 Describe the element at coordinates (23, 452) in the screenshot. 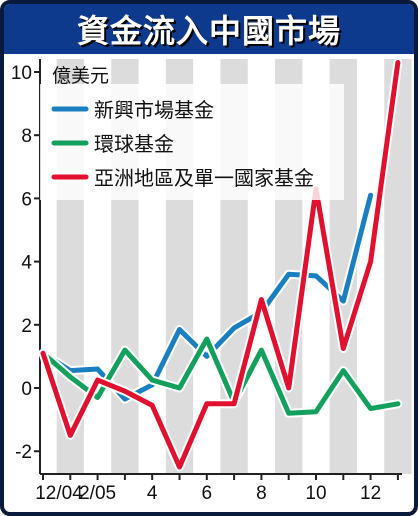

I see `y-tick-label: -2` at that location.